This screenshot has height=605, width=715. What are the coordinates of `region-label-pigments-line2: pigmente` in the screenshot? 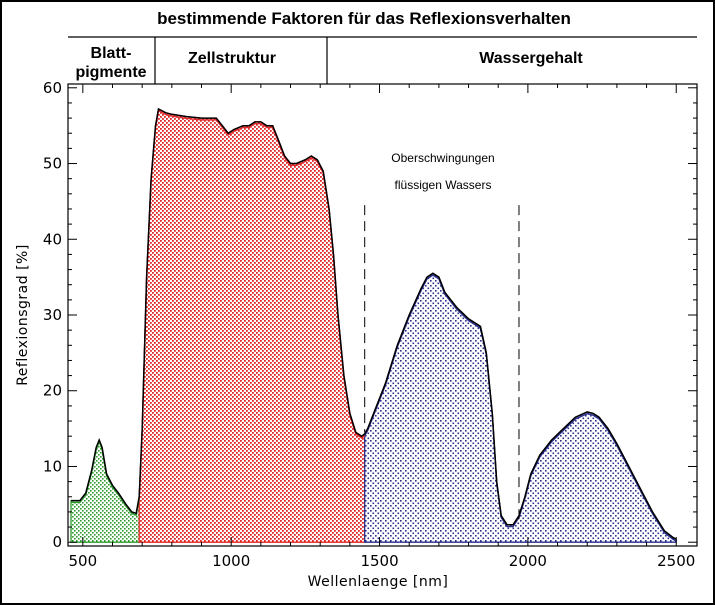 It's located at (110, 72).